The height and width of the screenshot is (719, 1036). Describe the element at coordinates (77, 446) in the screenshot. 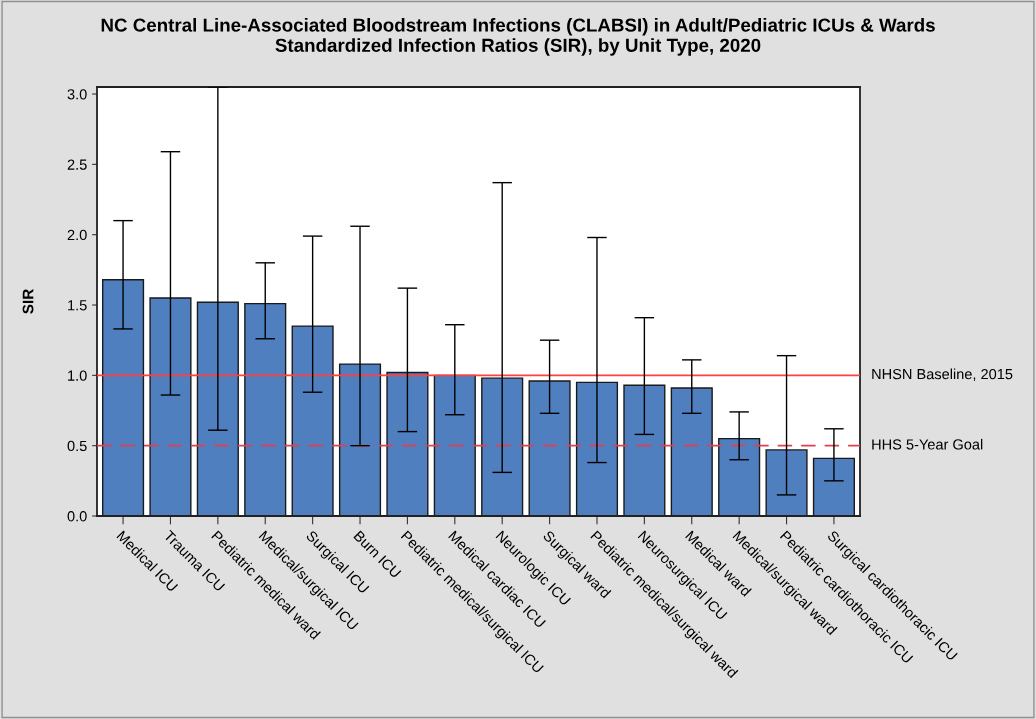

I see `y-tick-label: 0.5` at that location.